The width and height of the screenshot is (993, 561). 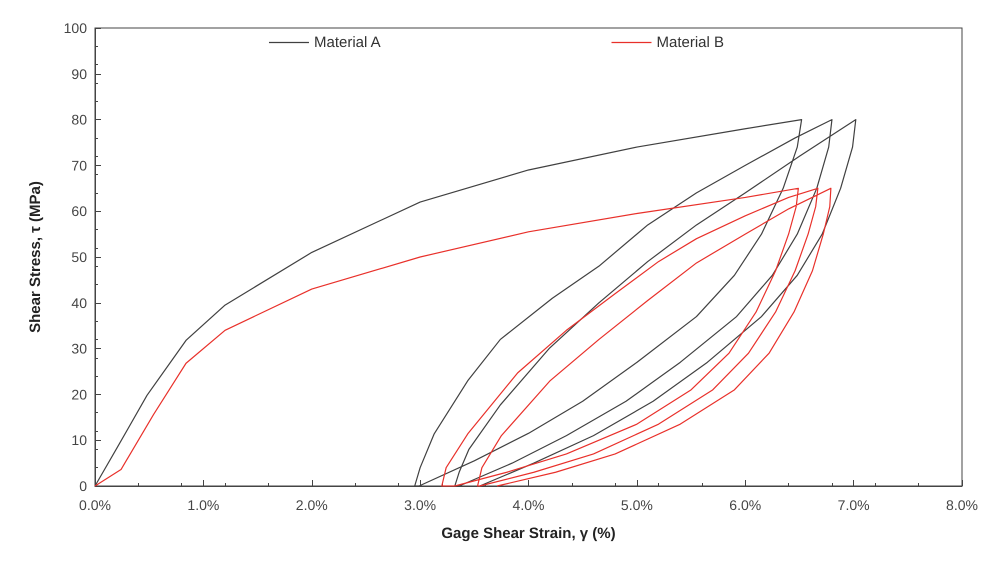 What do you see at coordinates (745, 505) in the screenshot?
I see `x-tick-label: 6.0%` at bounding box center [745, 505].